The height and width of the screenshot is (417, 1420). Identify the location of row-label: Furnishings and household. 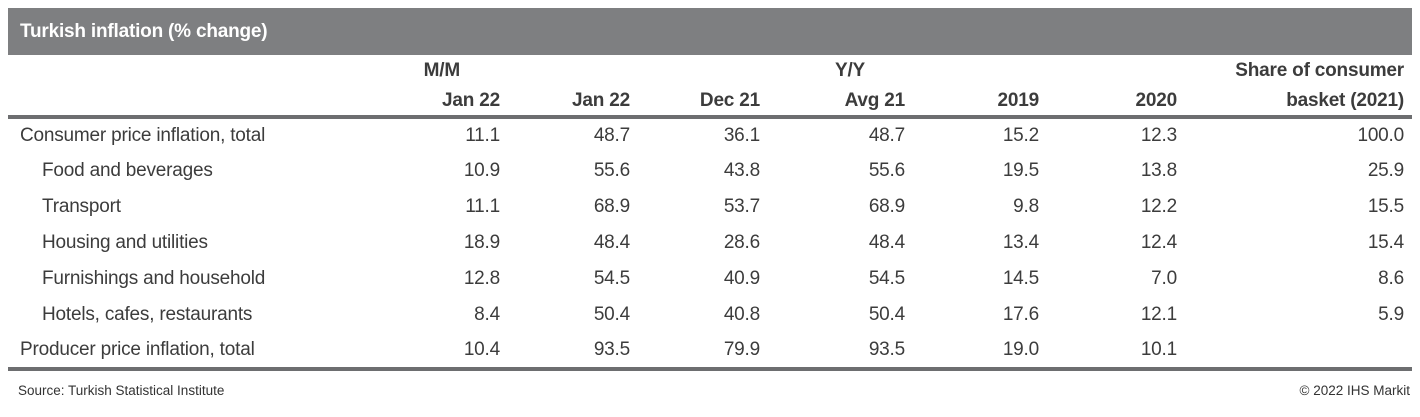
(154, 278).